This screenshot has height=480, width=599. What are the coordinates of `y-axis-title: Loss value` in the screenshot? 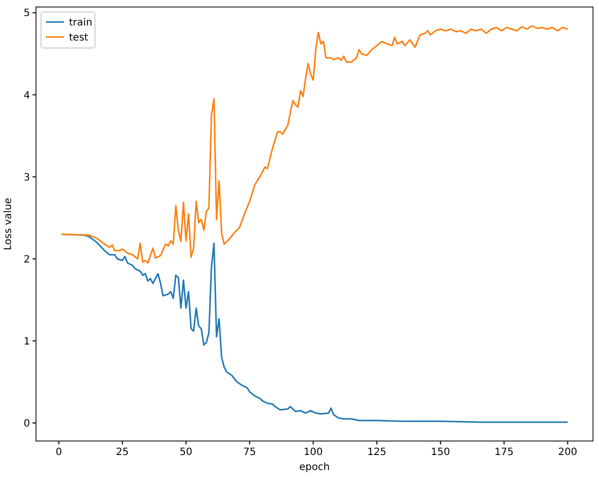 It's located at (8, 224).